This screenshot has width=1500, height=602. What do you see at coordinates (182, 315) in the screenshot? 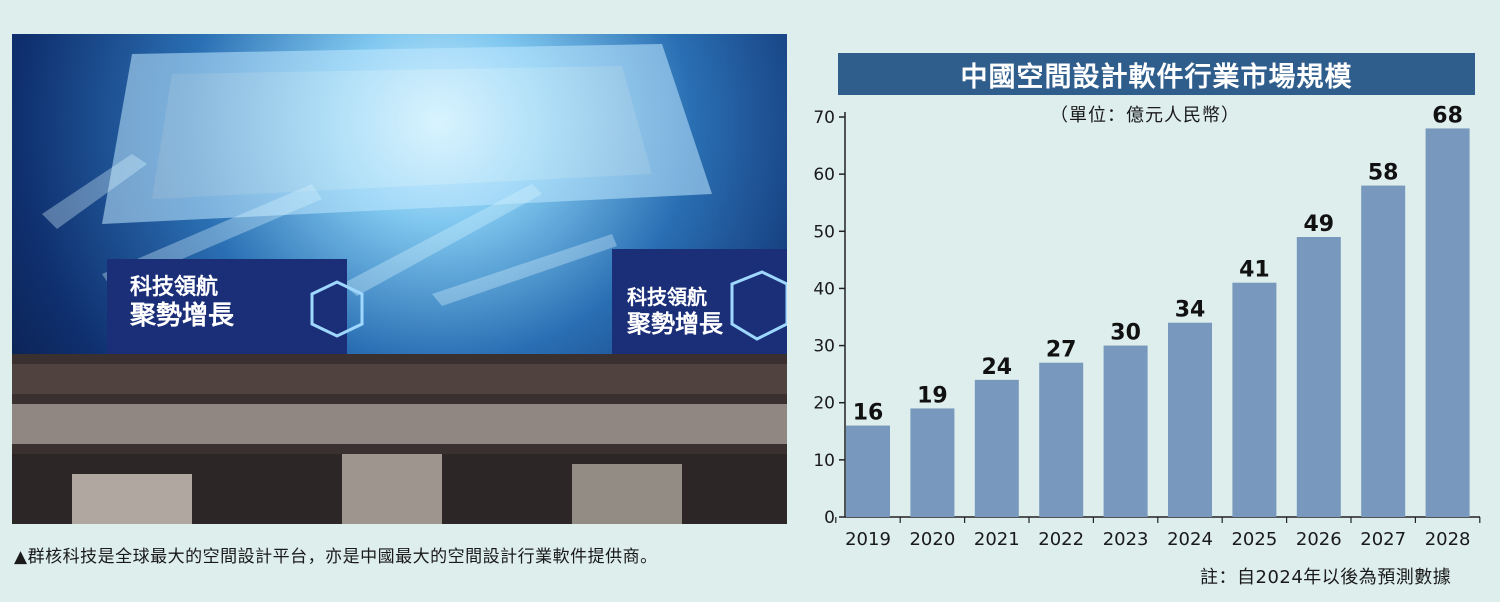
I see `screen-text-line2: 聚勢增長` at bounding box center [182, 315].